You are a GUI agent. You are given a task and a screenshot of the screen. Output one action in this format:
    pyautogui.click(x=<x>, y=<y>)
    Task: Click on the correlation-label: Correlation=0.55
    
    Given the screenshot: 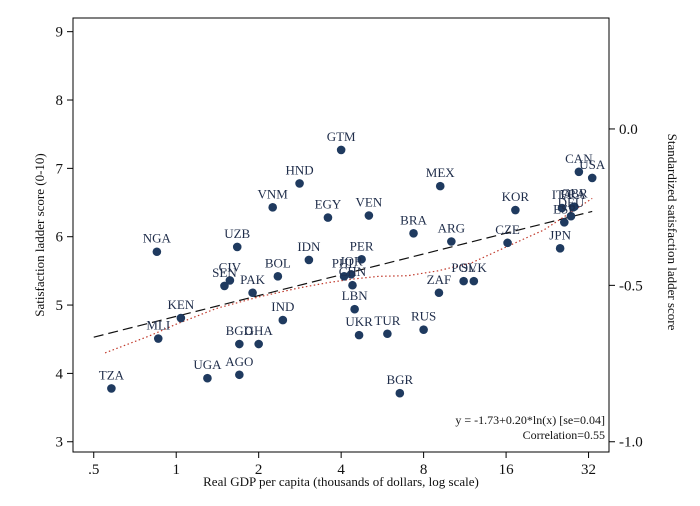 What is the action you would take?
    pyautogui.click(x=564, y=435)
    